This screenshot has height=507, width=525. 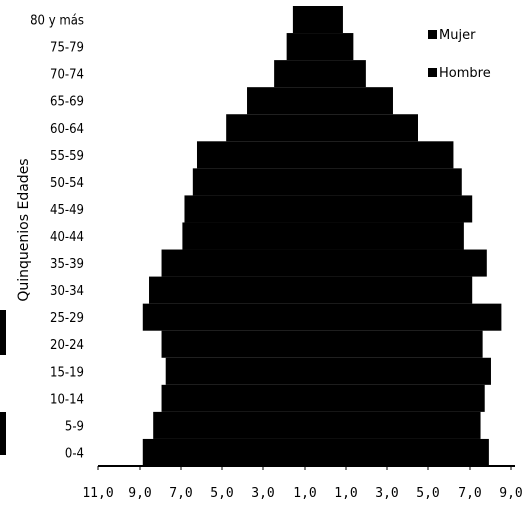 What do you see at coordinates (3, 382) in the screenshot?
I see `scan-artifacts` at bounding box center [3, 382].